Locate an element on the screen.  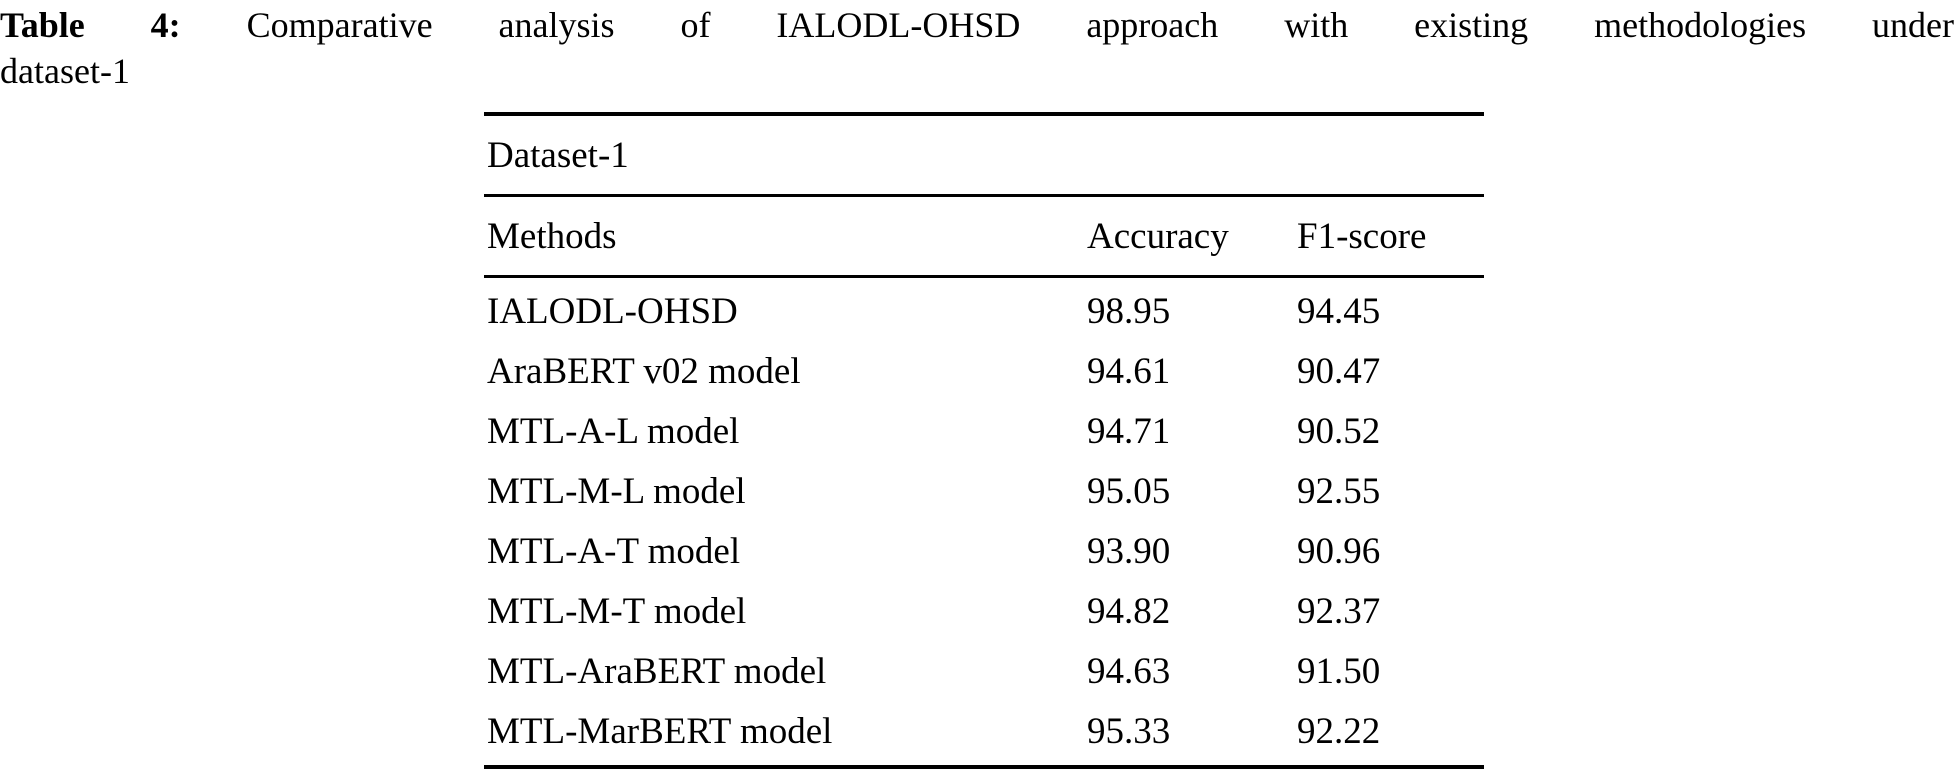
column-header-f1-score: F1-score is located at coordinates (1362, 236).